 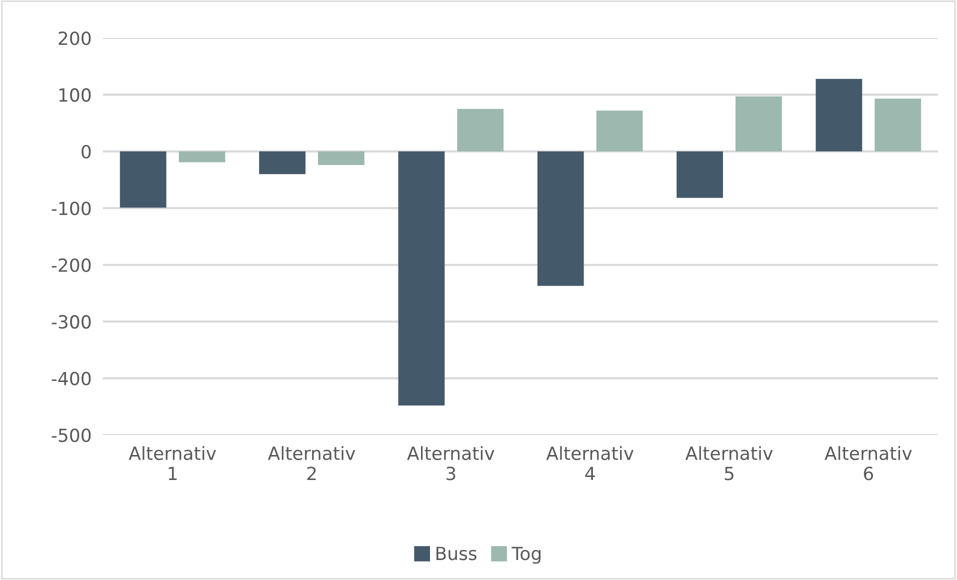 I want to click on y-tick-label: -100, so click(x=71, y=209).